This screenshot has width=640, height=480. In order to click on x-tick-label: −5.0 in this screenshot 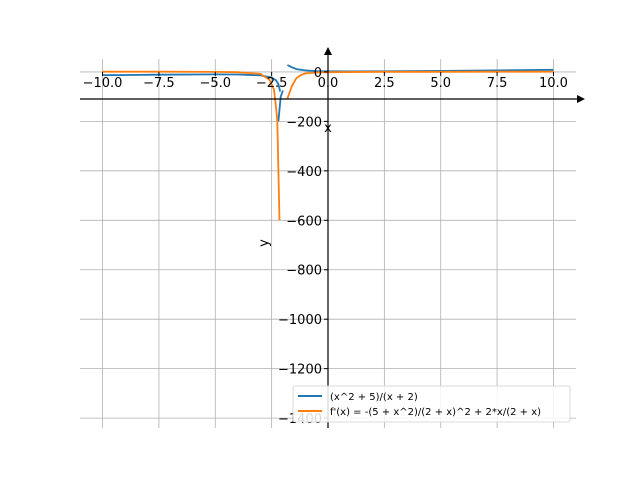, I will do `click(215, 83)`.